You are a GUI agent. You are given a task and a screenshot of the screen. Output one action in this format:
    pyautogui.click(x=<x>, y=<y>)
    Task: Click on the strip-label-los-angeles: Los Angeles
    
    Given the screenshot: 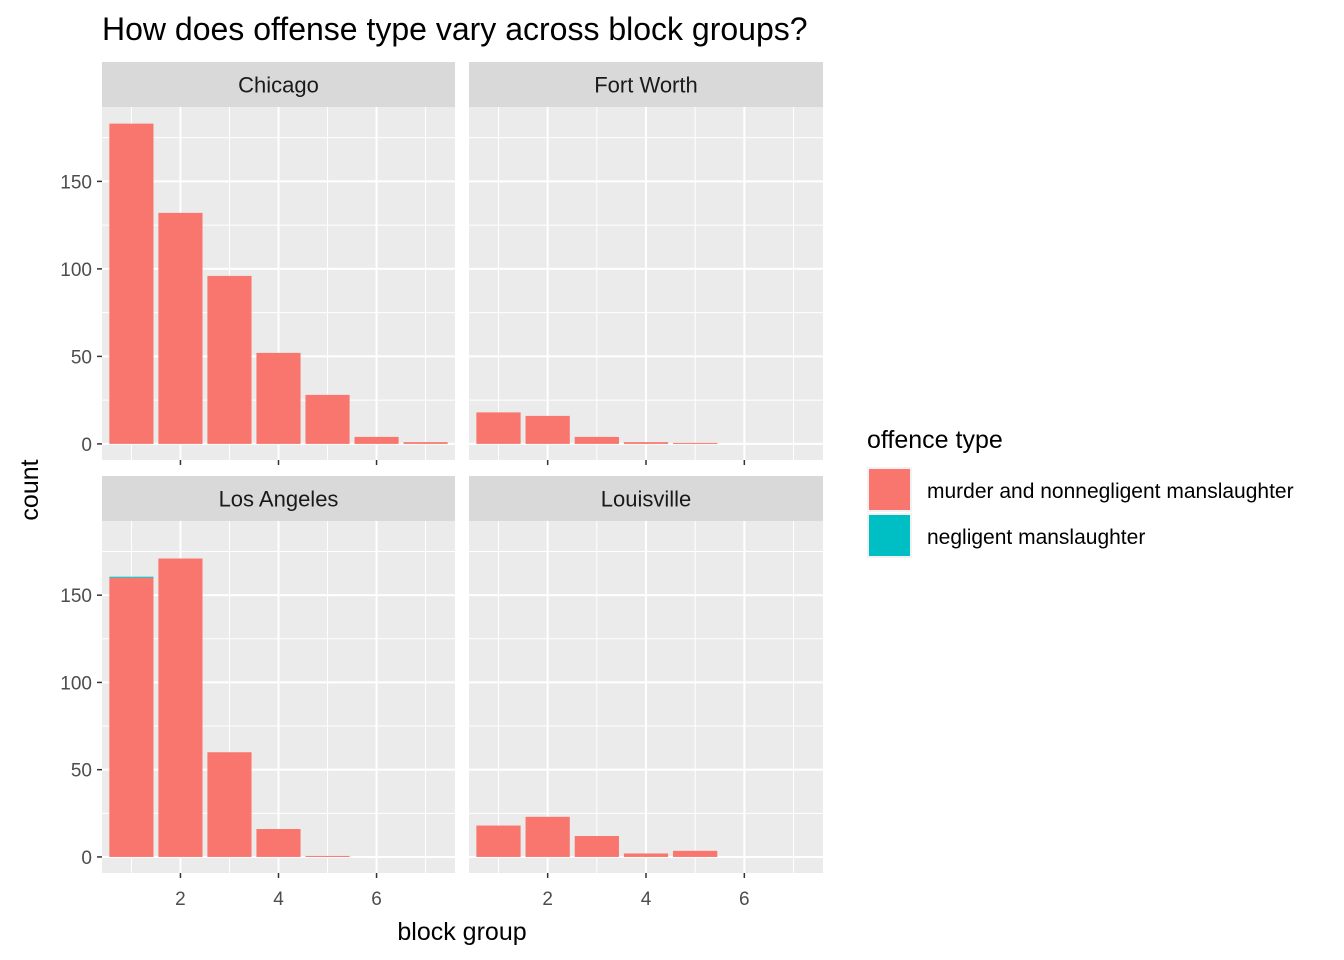 What is the action you would take?
    pyautogui.click(x=279, y=499)
    